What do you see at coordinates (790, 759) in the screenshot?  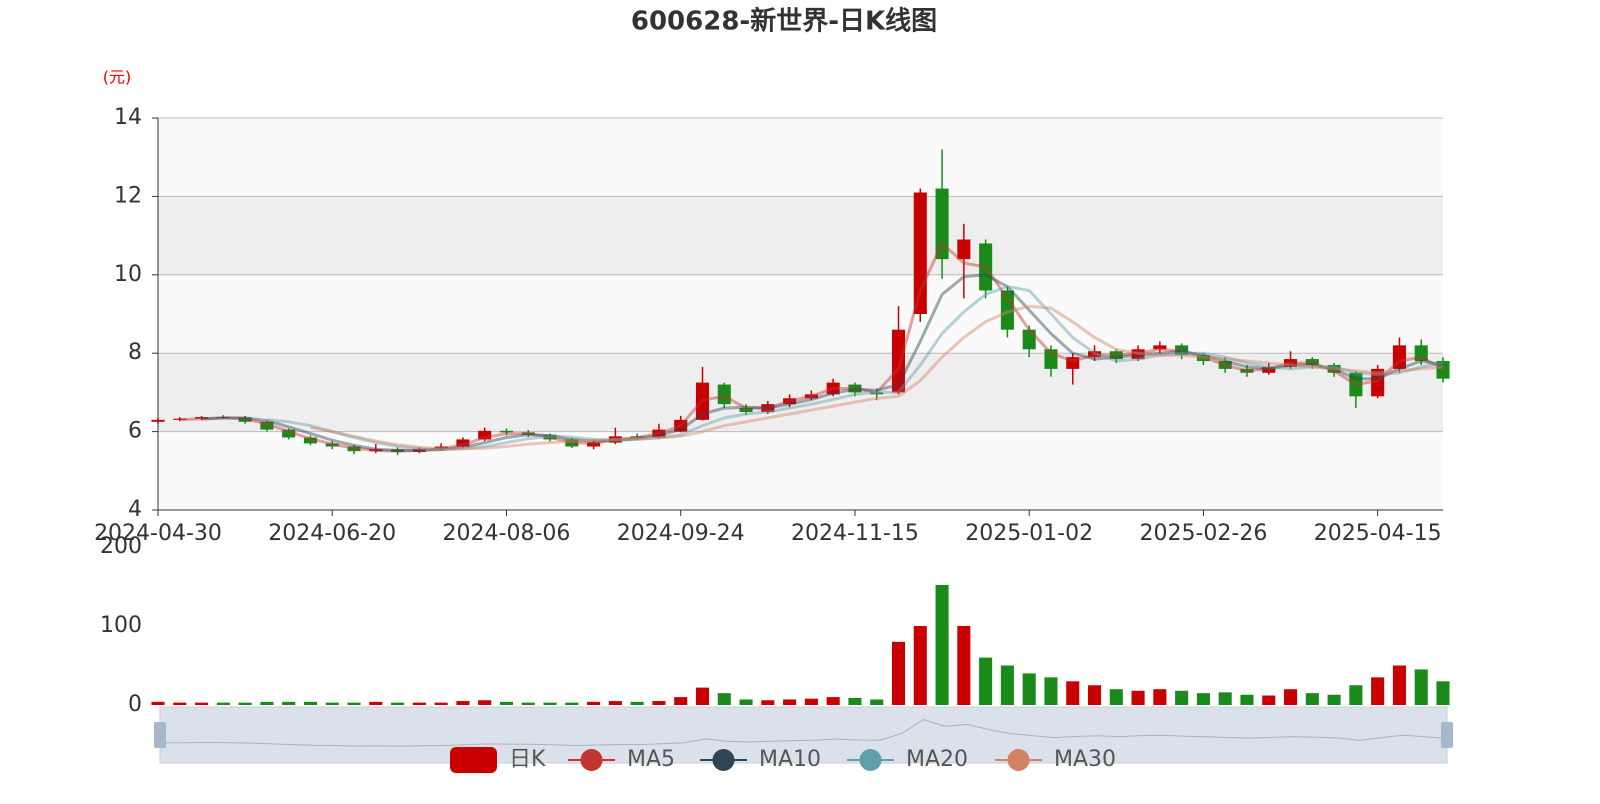 I see `legend-label: MA10` at bounding box center [790, 759].